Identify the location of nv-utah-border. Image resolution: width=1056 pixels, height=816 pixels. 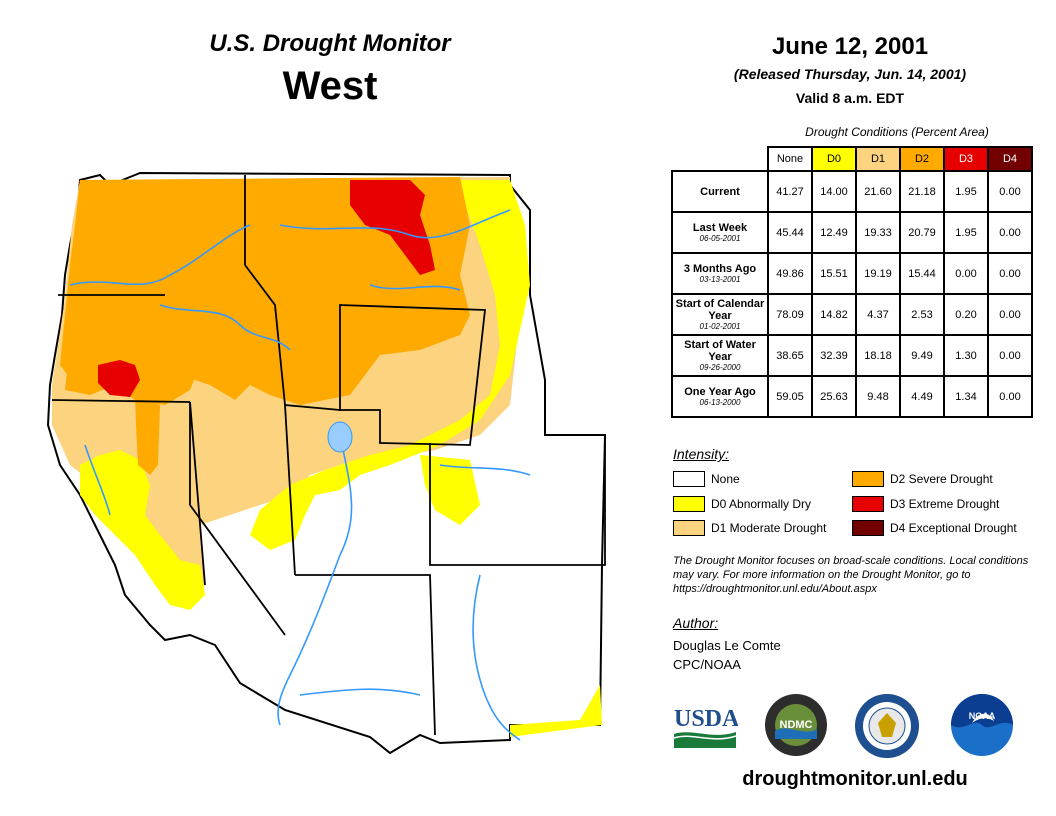
(197, 493).